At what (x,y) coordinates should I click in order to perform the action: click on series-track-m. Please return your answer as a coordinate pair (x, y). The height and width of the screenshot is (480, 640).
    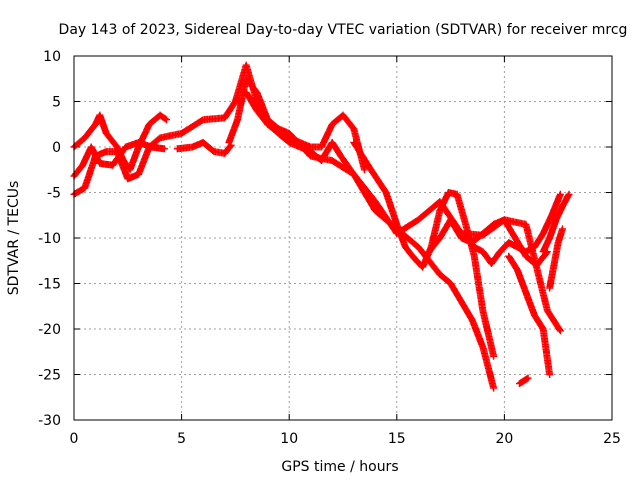
    Looking at the image, I should click on (524, 381).